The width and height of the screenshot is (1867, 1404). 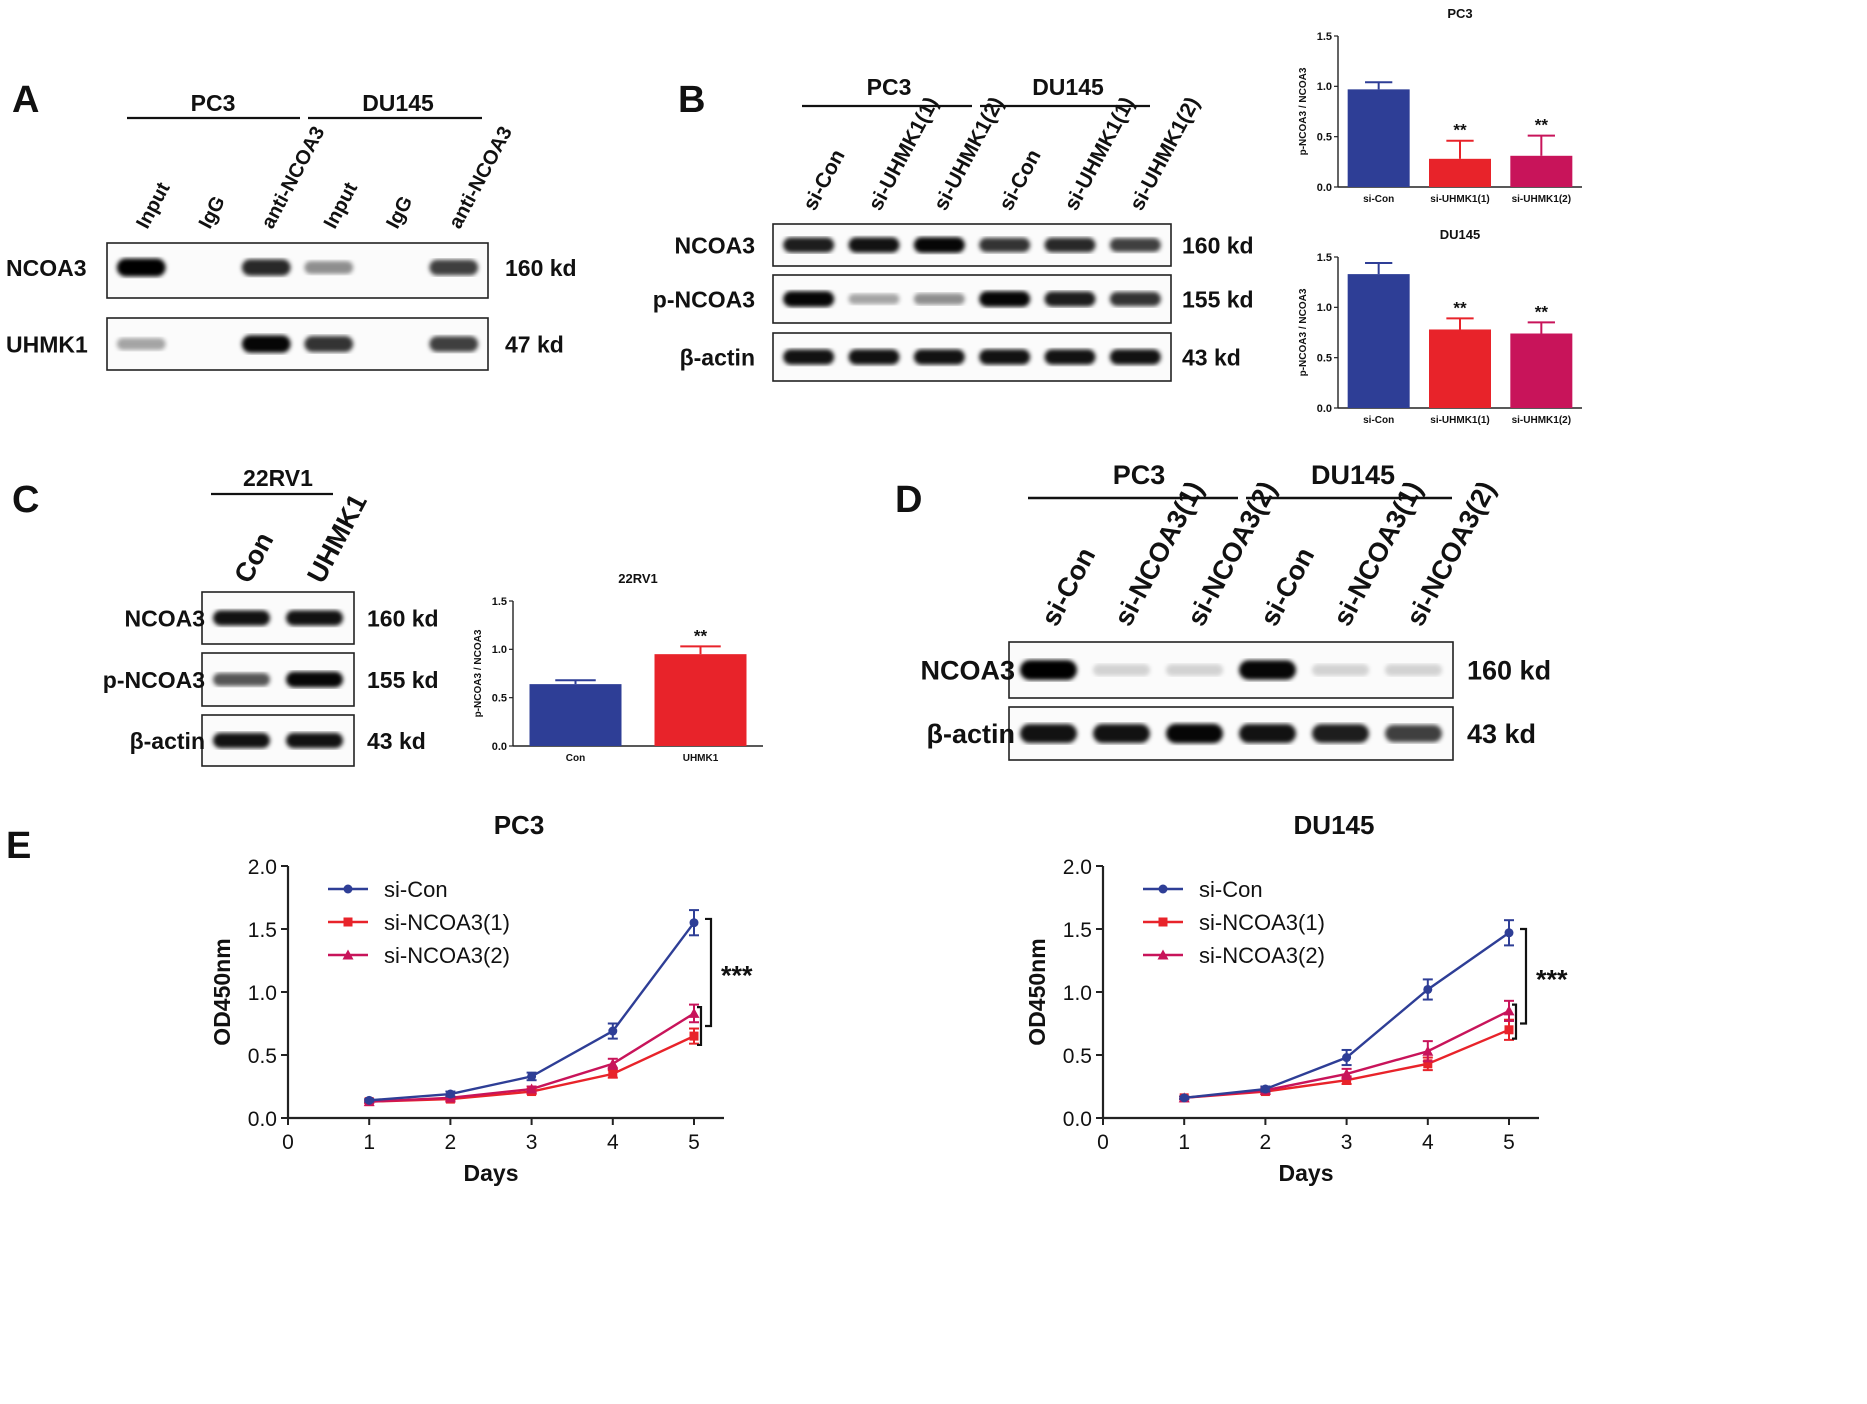 I want to click on legend-label: si-Con, so click(x=416, y=889).